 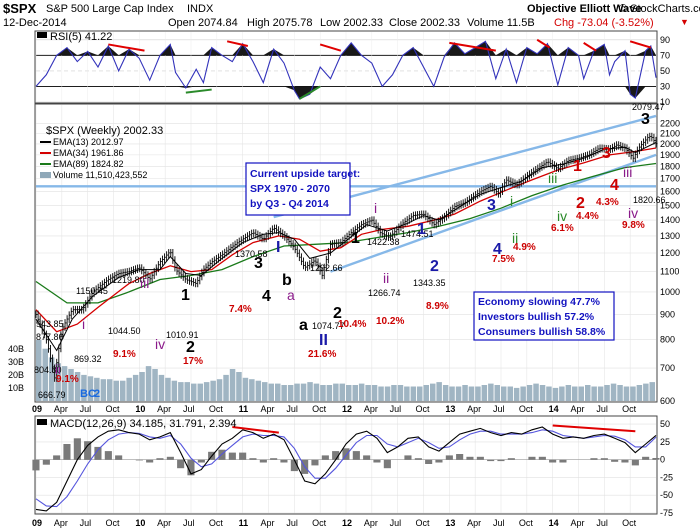 I want to click on pct-label-12: 4.3%, so click(x=607, y=202).